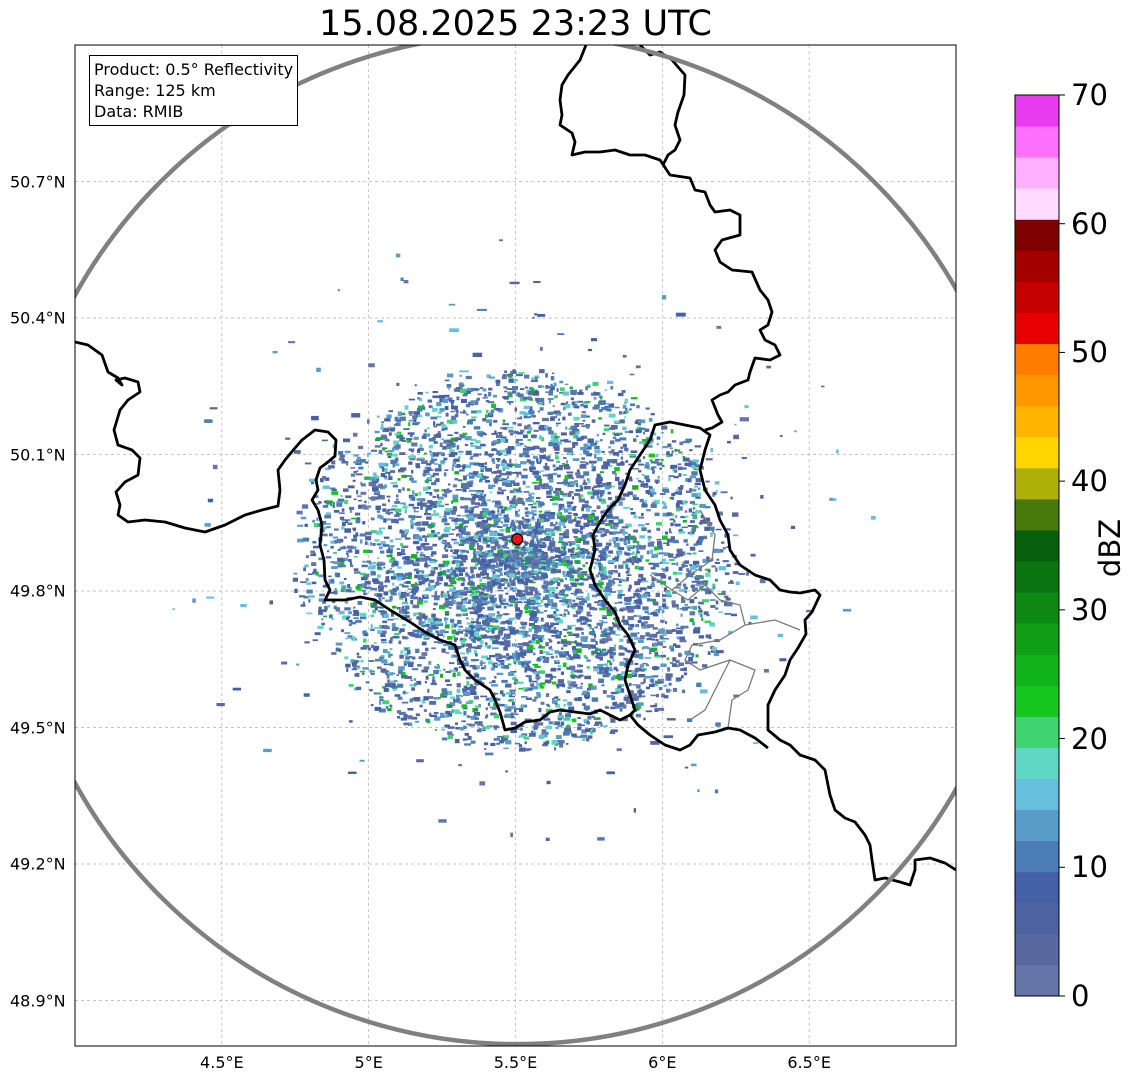 The image size is (1148, 1081). I want to click on data-source-info: Data: RMIB, so click(139, 111).